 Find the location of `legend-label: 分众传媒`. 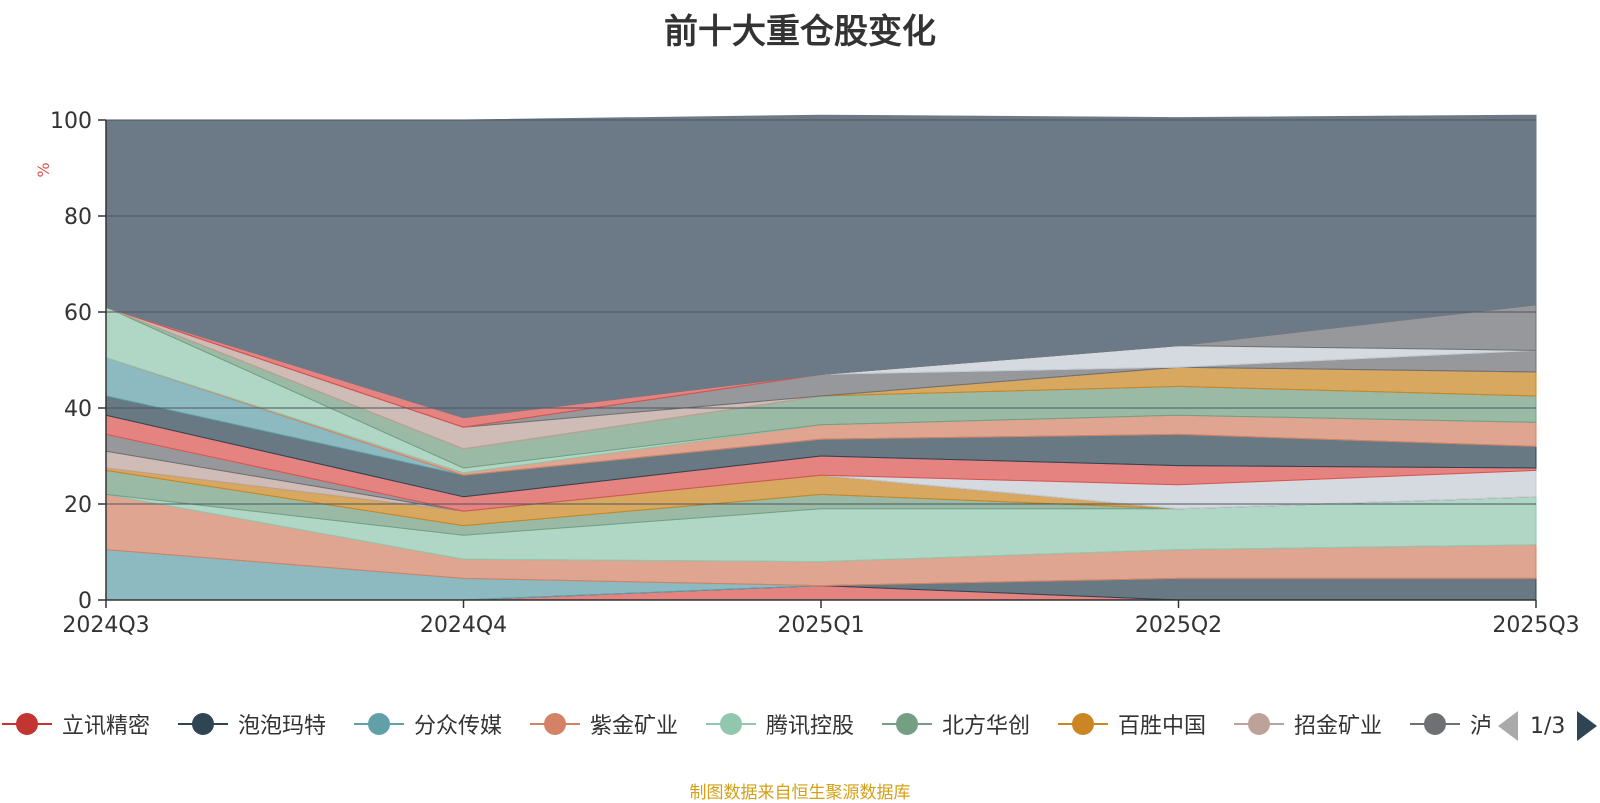

legend-label: 分众传媒 is located at coordinates (458, 726).